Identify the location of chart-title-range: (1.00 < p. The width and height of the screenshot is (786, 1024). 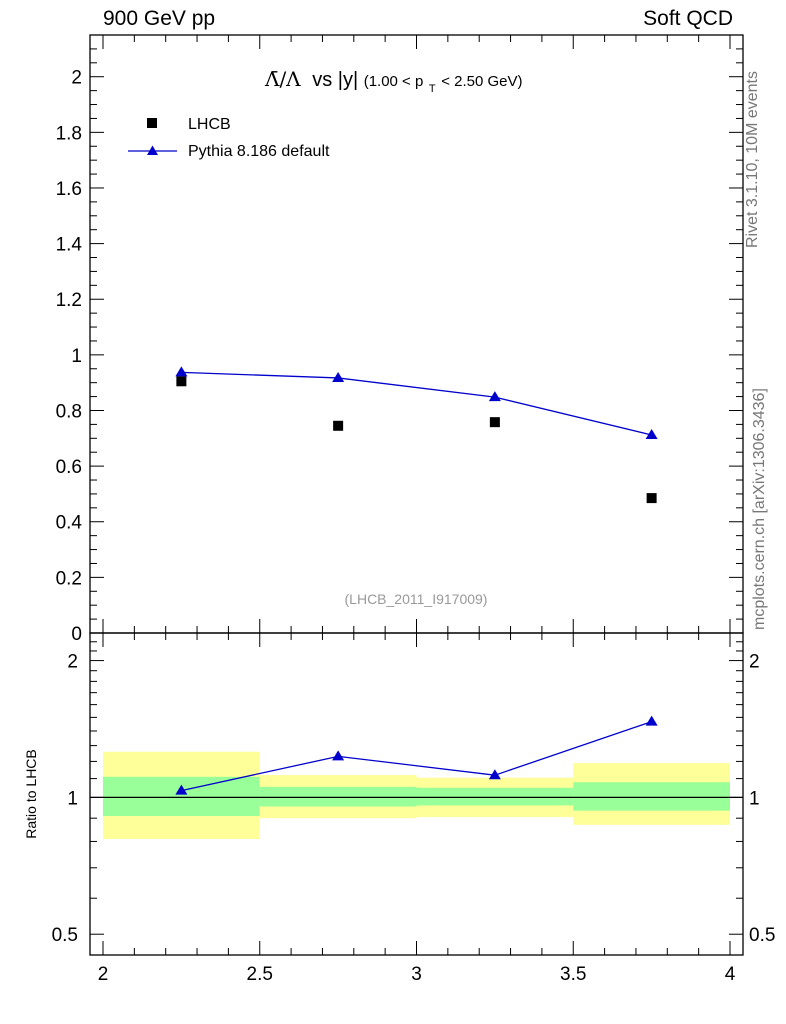
(394, 81).